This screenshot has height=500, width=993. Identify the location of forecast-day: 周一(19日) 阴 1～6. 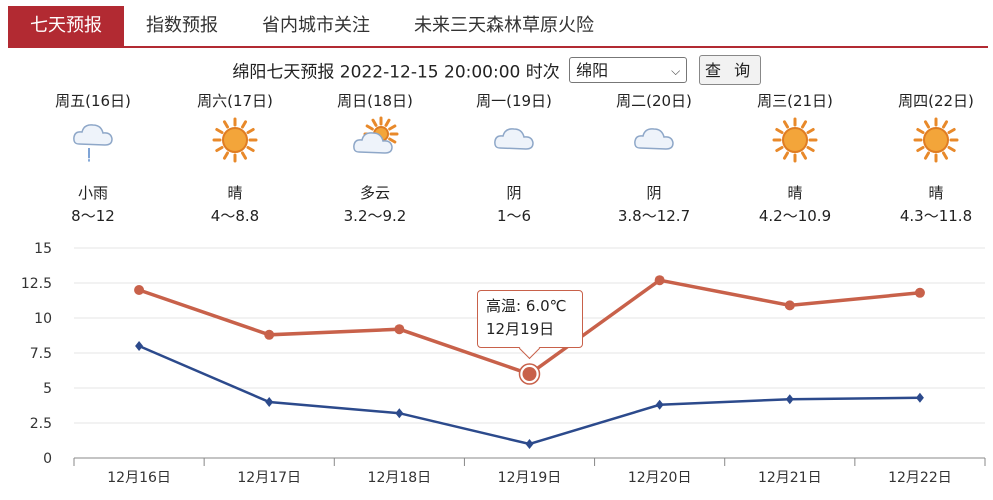
(514, 158).